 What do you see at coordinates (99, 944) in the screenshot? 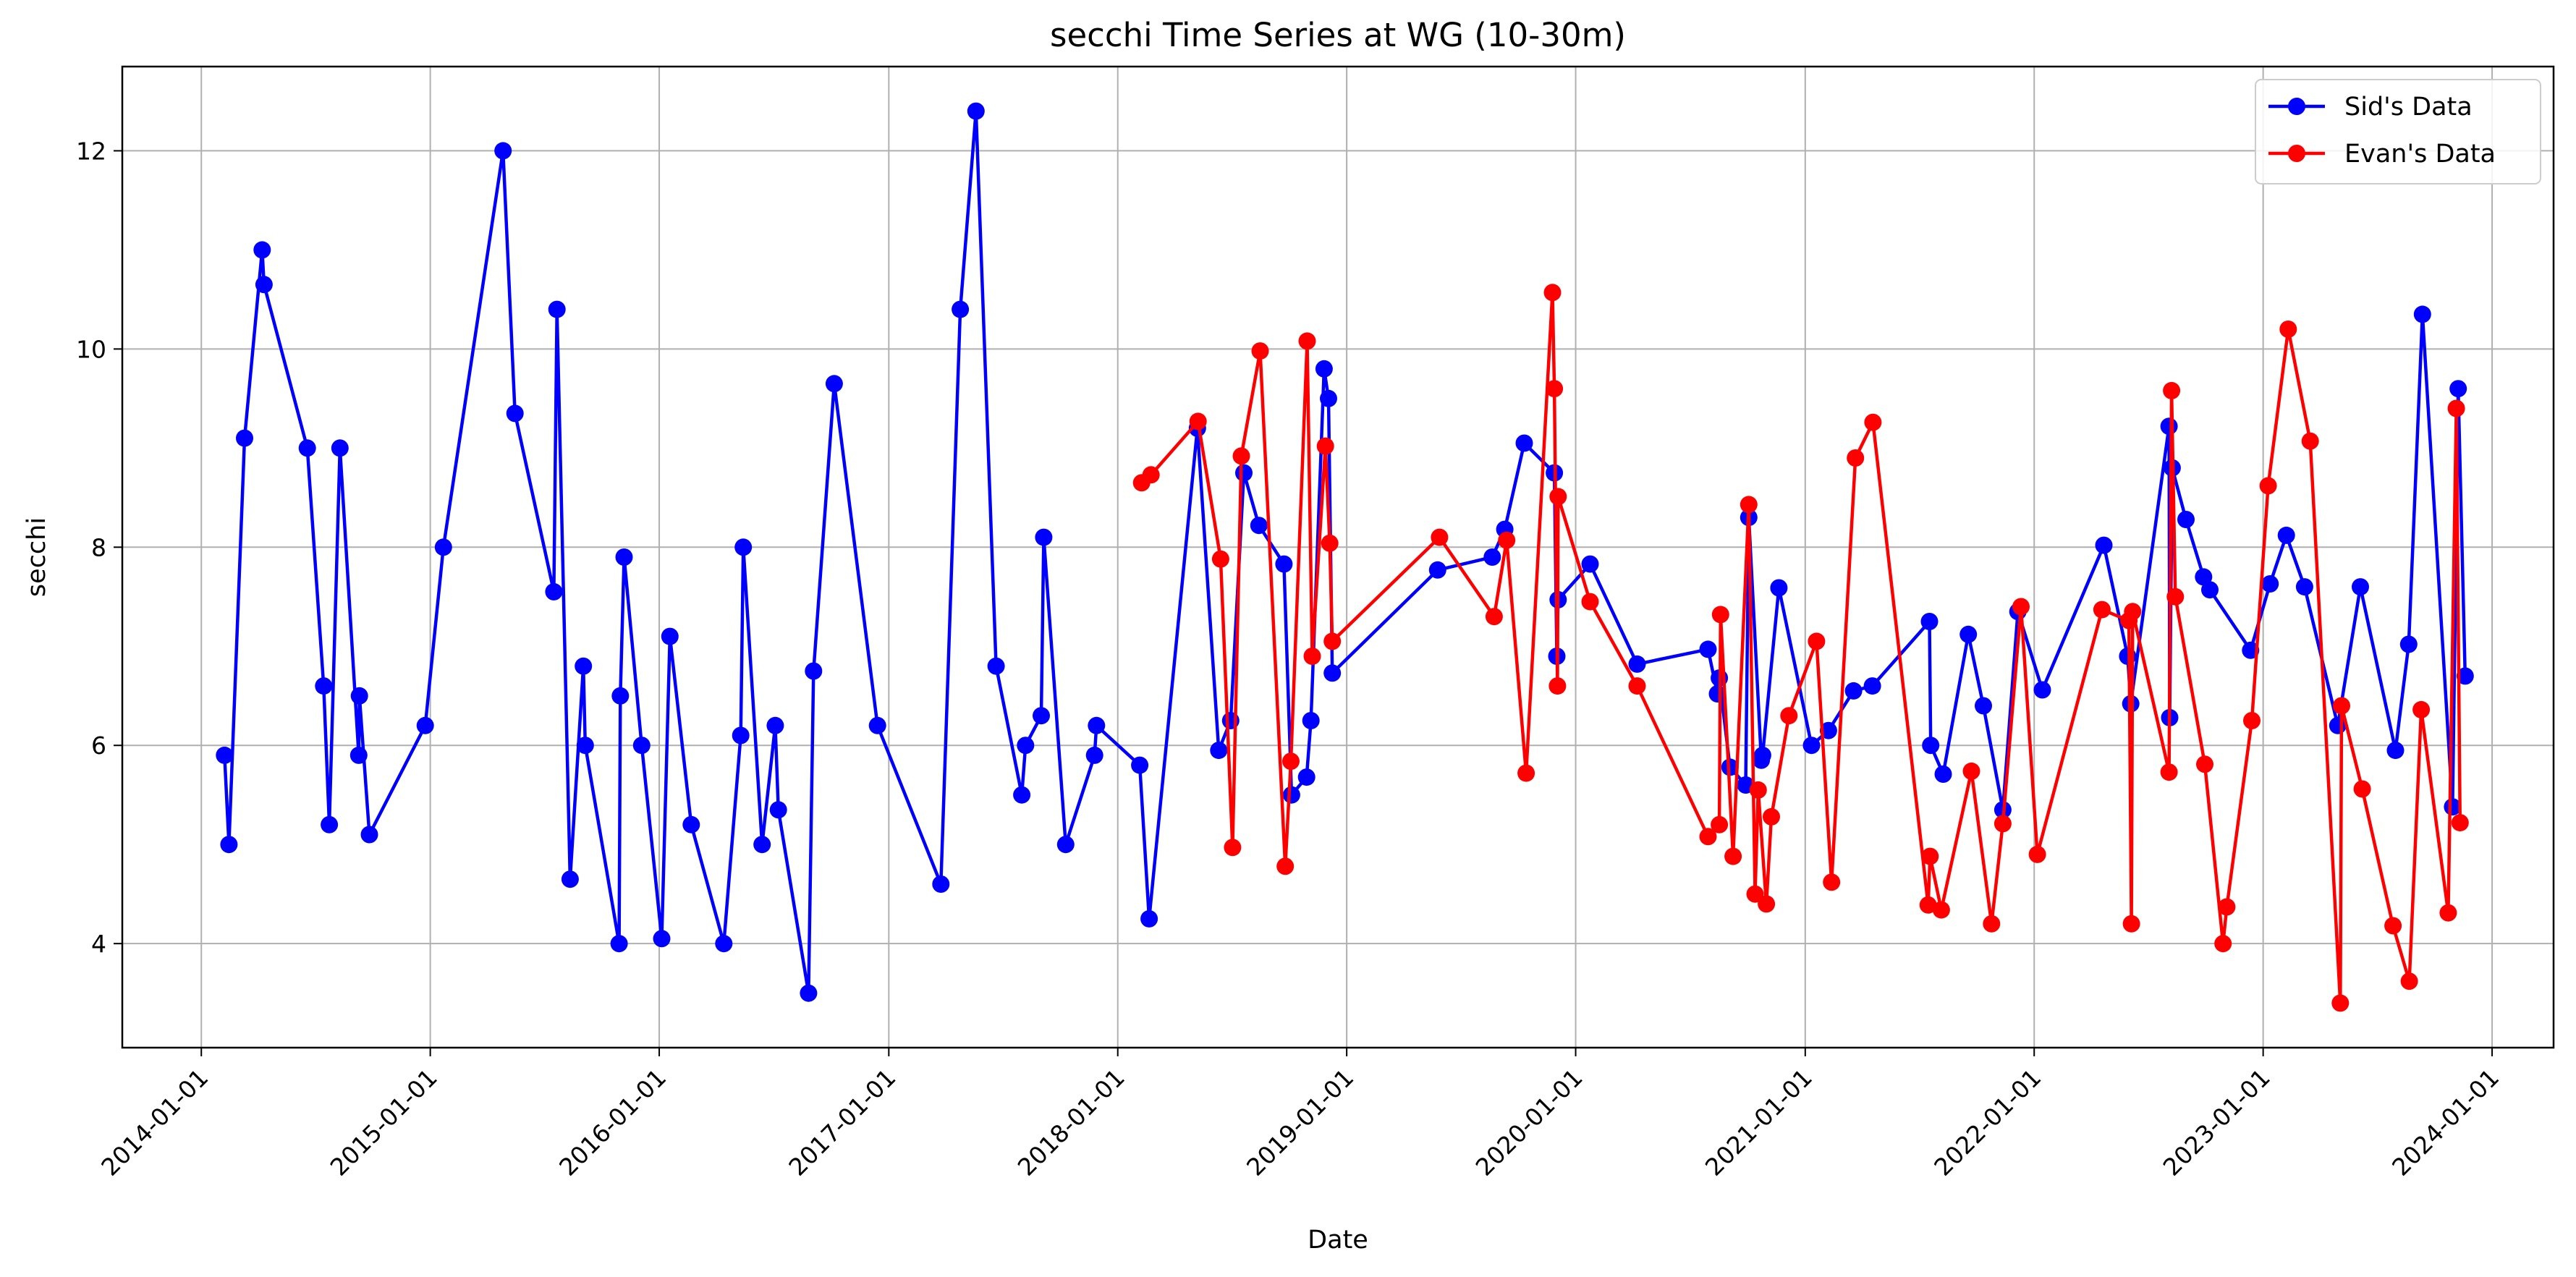
I see `y-tick-label: 4` at bounding box center [99, 944].